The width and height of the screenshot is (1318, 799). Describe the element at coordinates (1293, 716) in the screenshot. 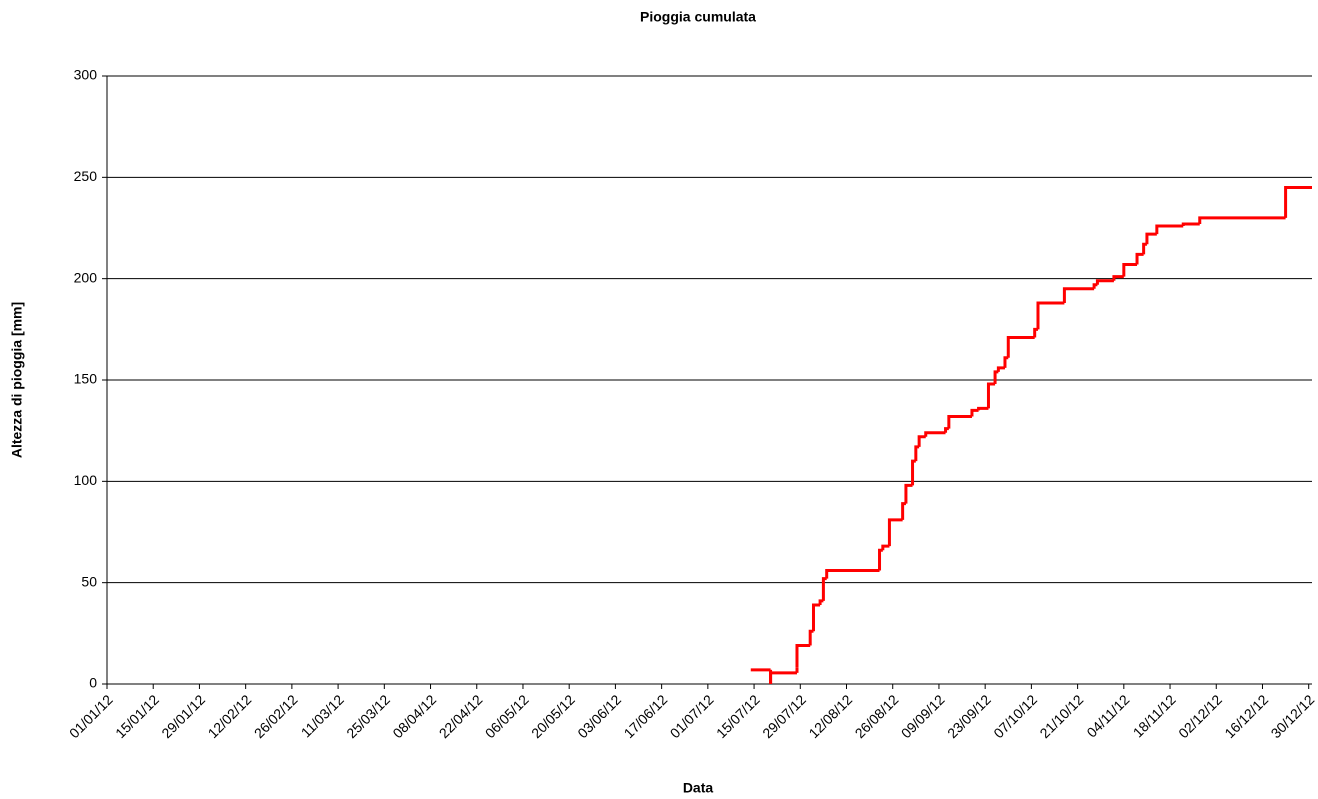

I see `x-tick-label: 30/12/12` at that location.